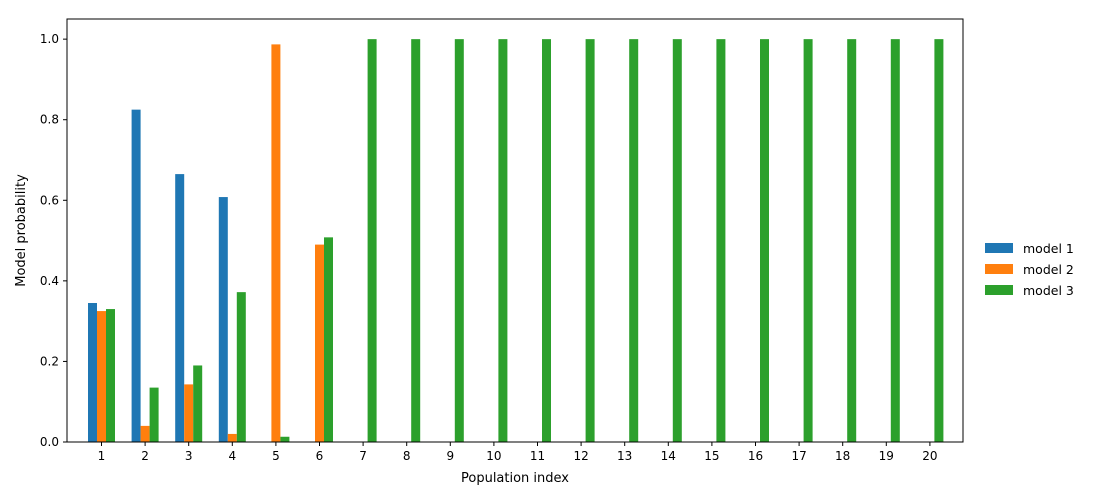 This screenshot has width=1100, height=500. Describe the element at coordinates (668, 456) in the screenshot. I see `x-tick-label: 14` at that location.